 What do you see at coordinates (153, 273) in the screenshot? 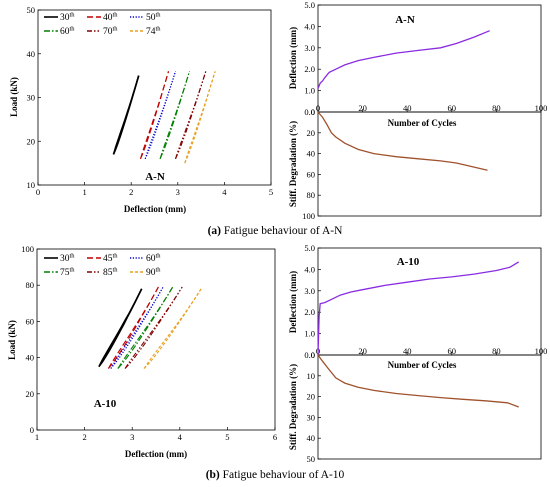
I see `legend-label: 90th` at bounding box center [153, 273].